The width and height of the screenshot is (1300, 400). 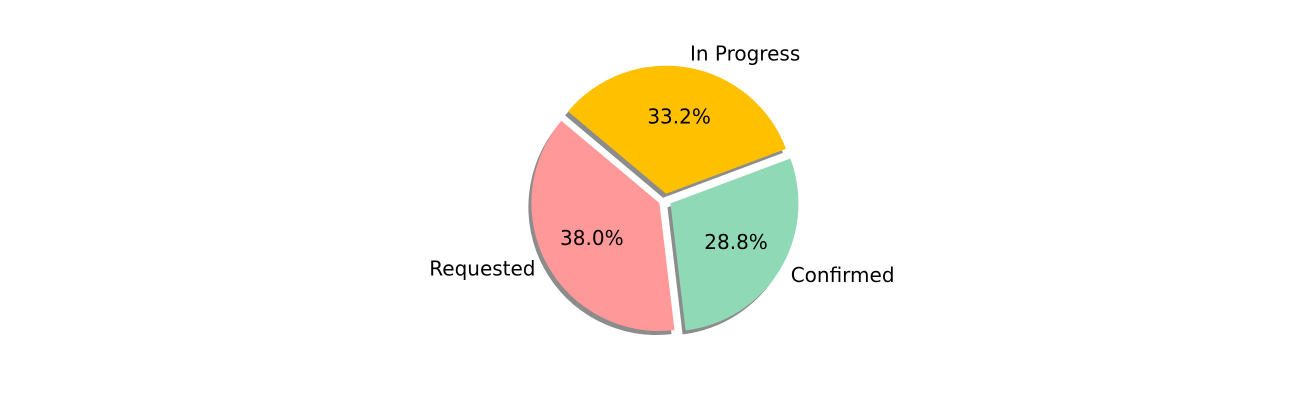 What do you see at coordinates (679, 117) in the screenshot?
I see `percent-in-progress: 33.2%` at bounding box center [679, 117].